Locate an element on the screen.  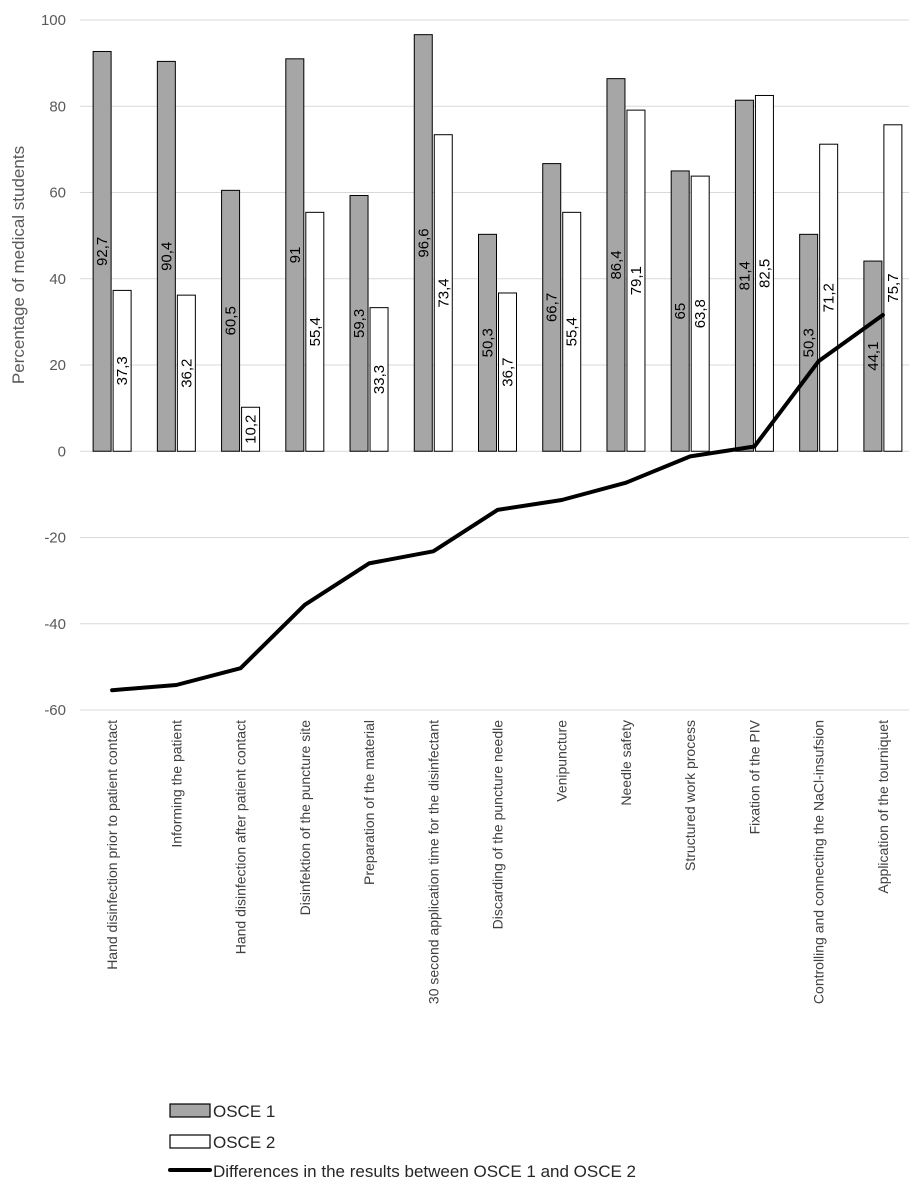
data-label-osce1: 92,7 is located at coordinates (102, 251).